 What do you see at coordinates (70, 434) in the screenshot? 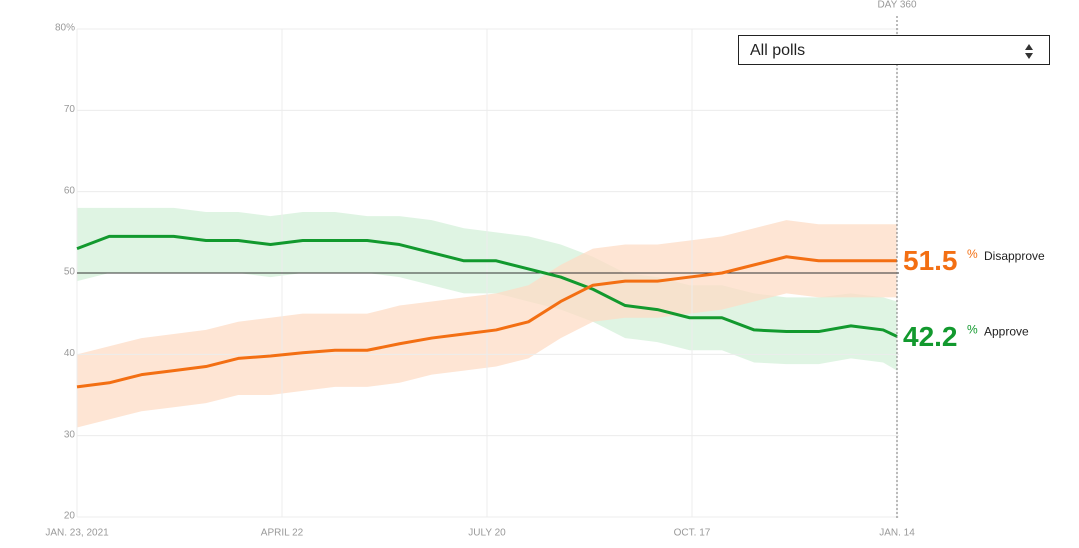
I see `y-tick-label: 30` at bounding box center [70, 434].